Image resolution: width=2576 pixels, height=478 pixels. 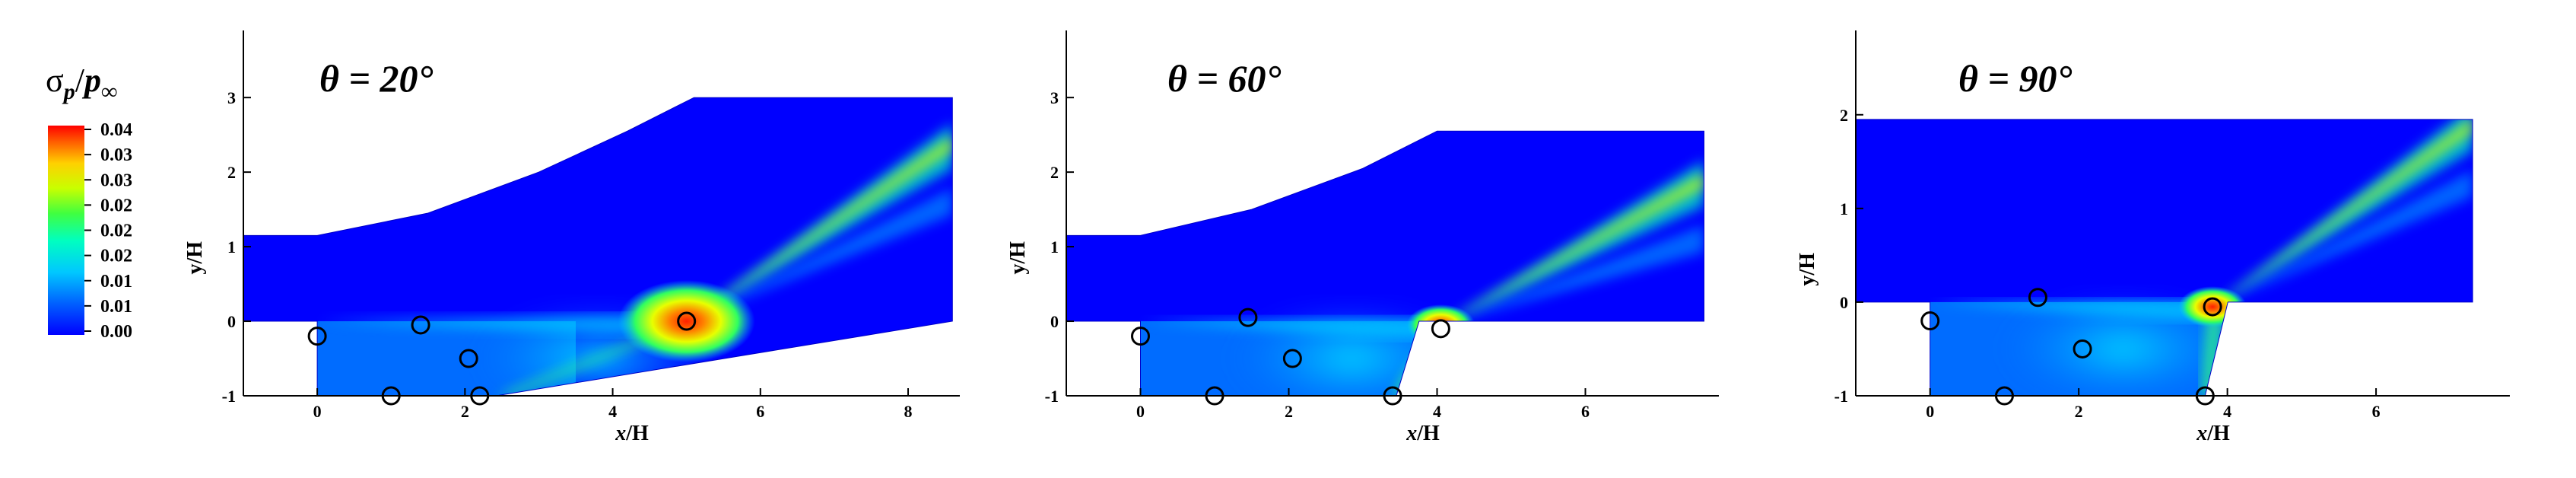 What do you see at coordinates (1224, 78) in the screenshot?
I see `panel-title: θ = 60°` at bounding box center [1224, 78].